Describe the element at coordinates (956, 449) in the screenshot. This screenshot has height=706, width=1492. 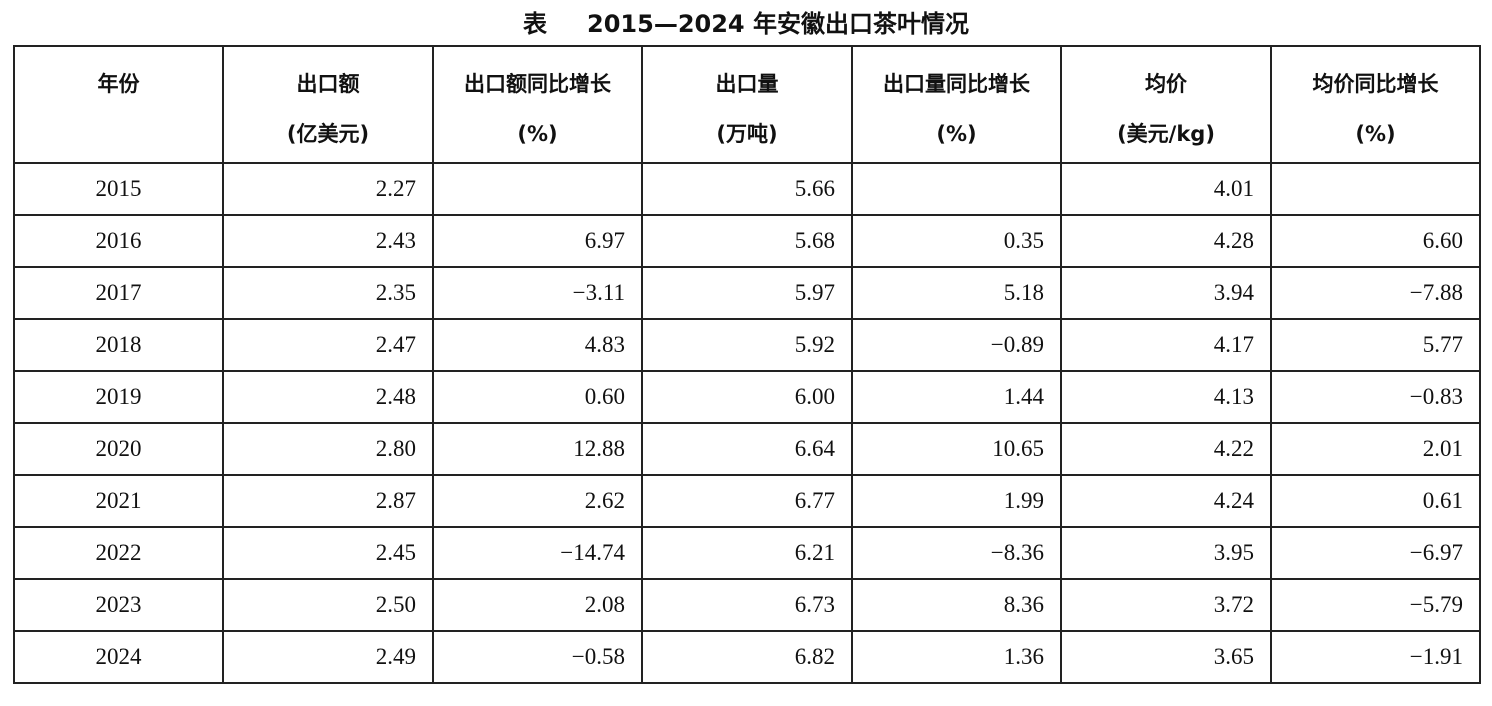
I see `value-cell: 10.65` at that location.